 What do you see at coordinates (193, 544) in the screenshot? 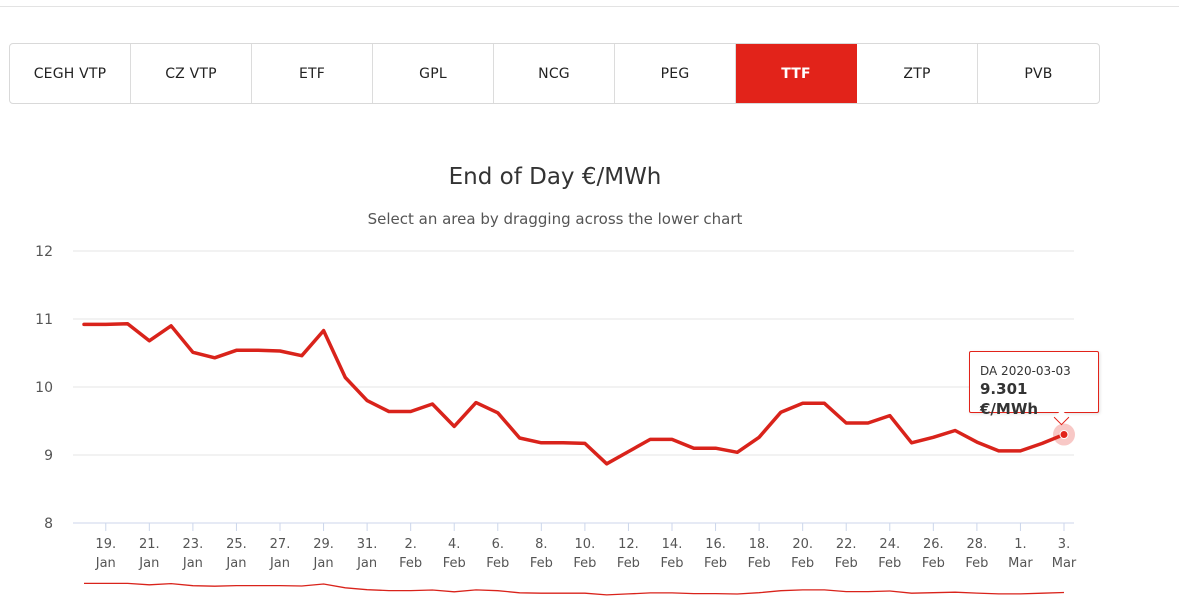
I see `x-tick-label-day: 23.` at bounding box center [193, 544].